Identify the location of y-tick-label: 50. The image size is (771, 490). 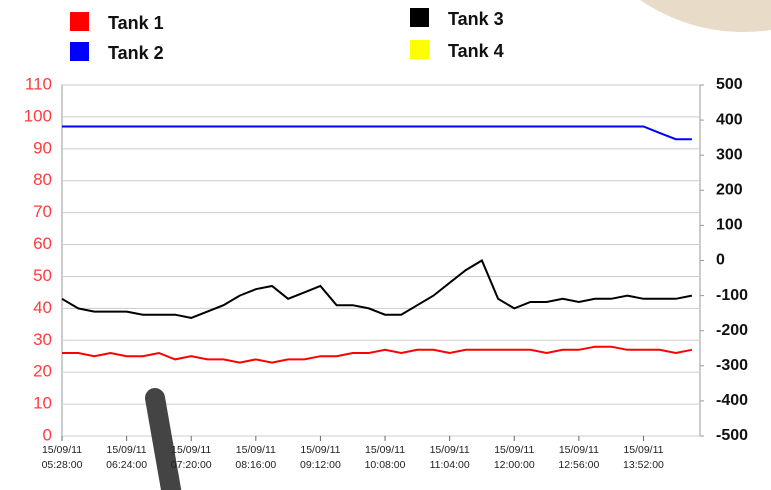
(42, 275).